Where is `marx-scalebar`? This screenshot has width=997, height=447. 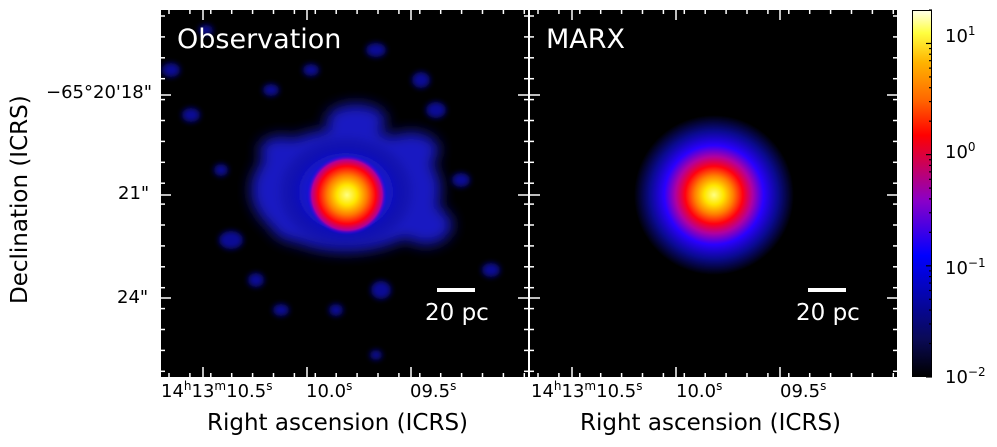
marx-scalebar is located at coordinates (827, 290).